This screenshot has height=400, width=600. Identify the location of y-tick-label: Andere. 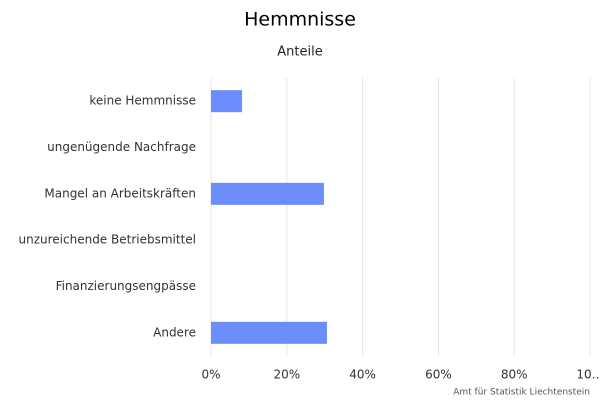
(174, 332).